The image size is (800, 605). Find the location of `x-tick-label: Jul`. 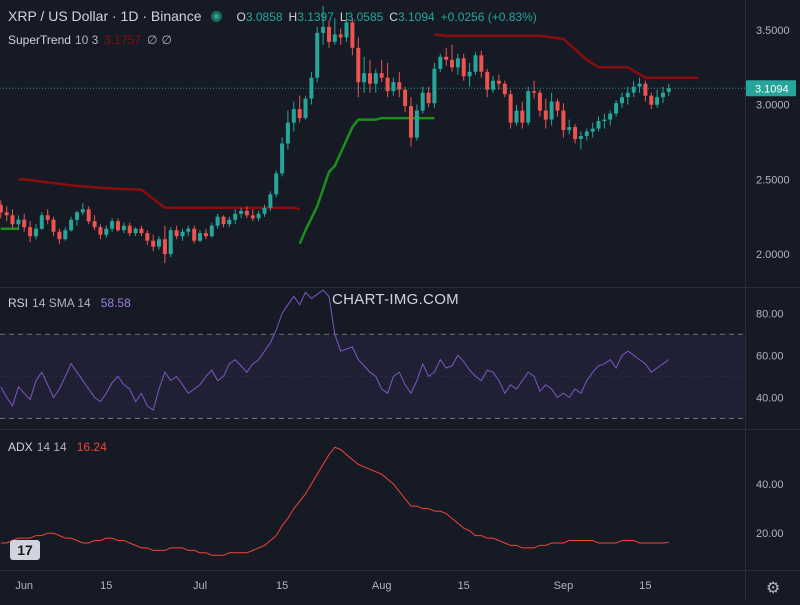

x-tick-label: Jul is located at coordinates (200, 586).